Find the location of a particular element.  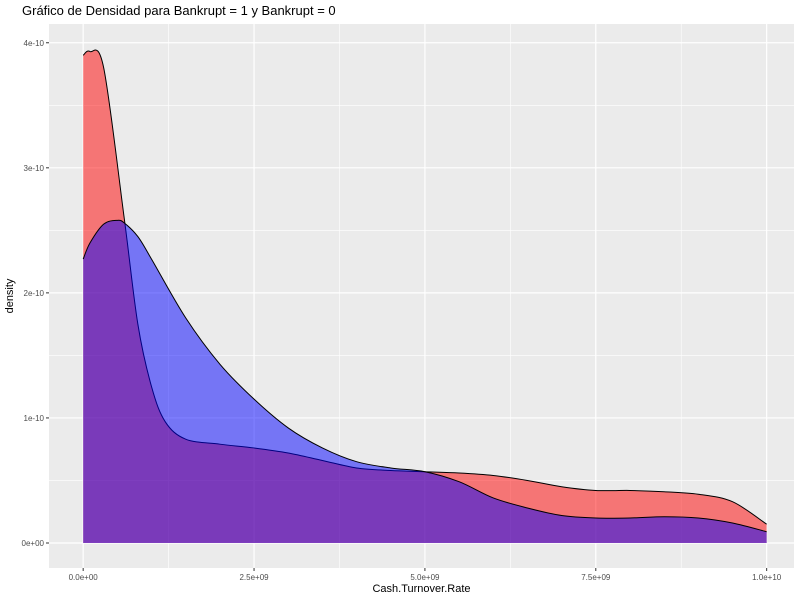

y-axis: 0e+00 1e-10 2e-10 3e-10 4e-10 is located at coordinates (35, 293).